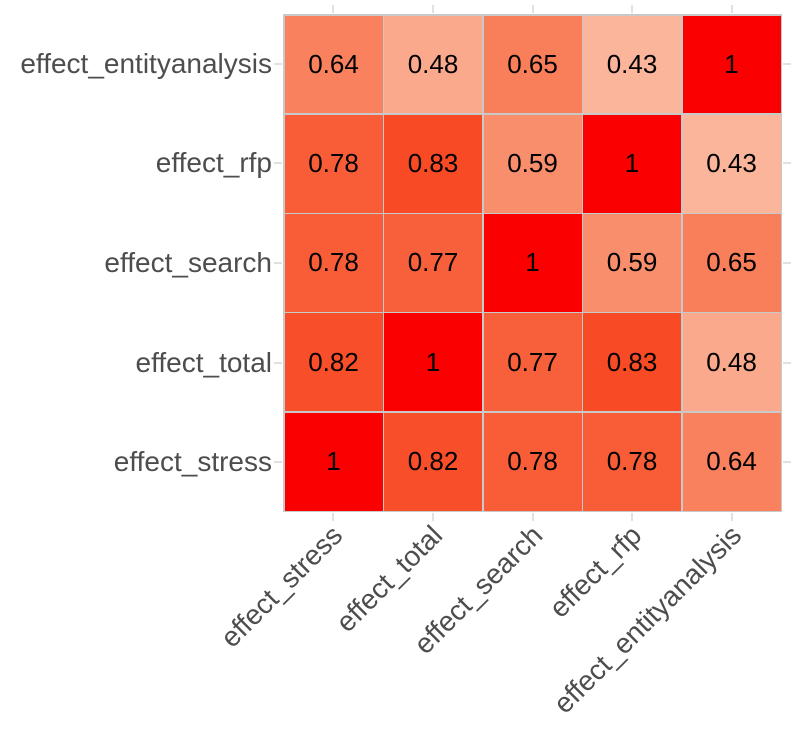 The image size is (800, 738). I want to click on y-axis-label: effect_total, so click(203, 362).